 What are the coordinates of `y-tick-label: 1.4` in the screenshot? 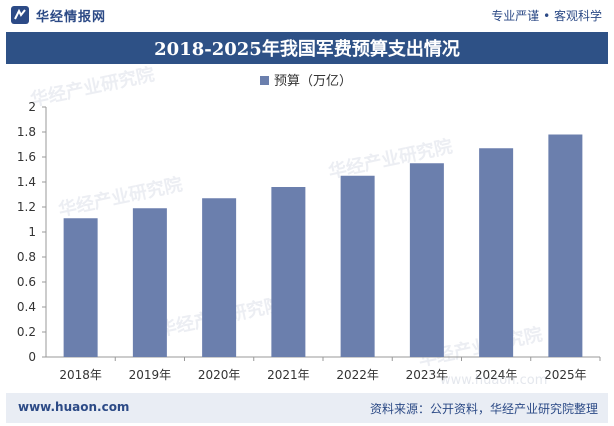 It's located at (26, 182).